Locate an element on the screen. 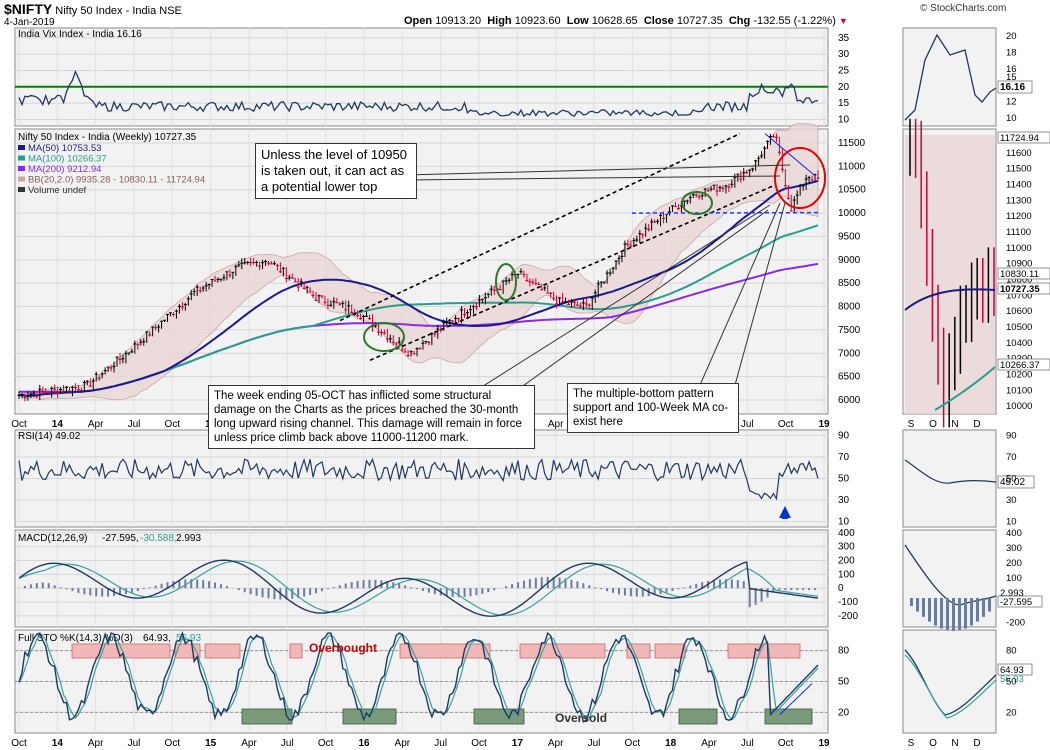 The image size is (1050, 750). zoom-vix-ytick-label: 10 is located at coordinates (1011, 118).